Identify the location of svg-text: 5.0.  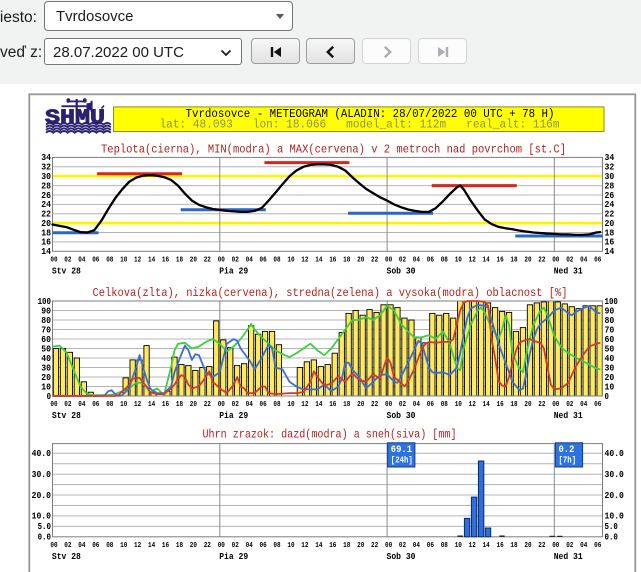
(44, 527).